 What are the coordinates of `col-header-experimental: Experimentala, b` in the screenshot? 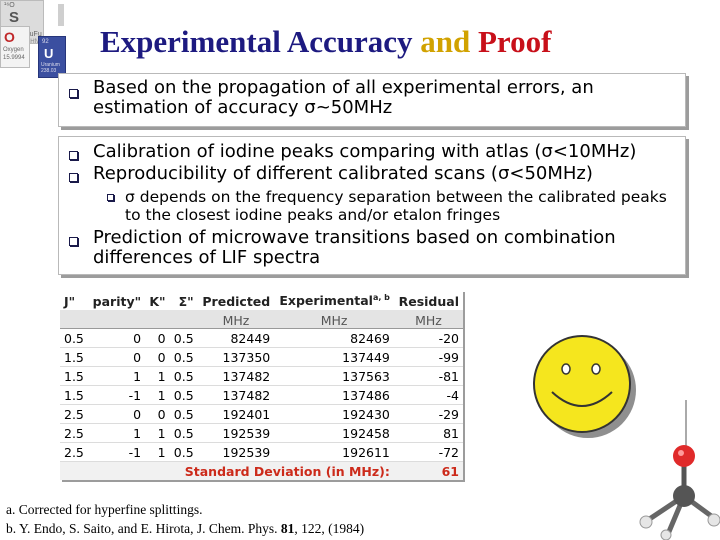 It's located at (334, 300).